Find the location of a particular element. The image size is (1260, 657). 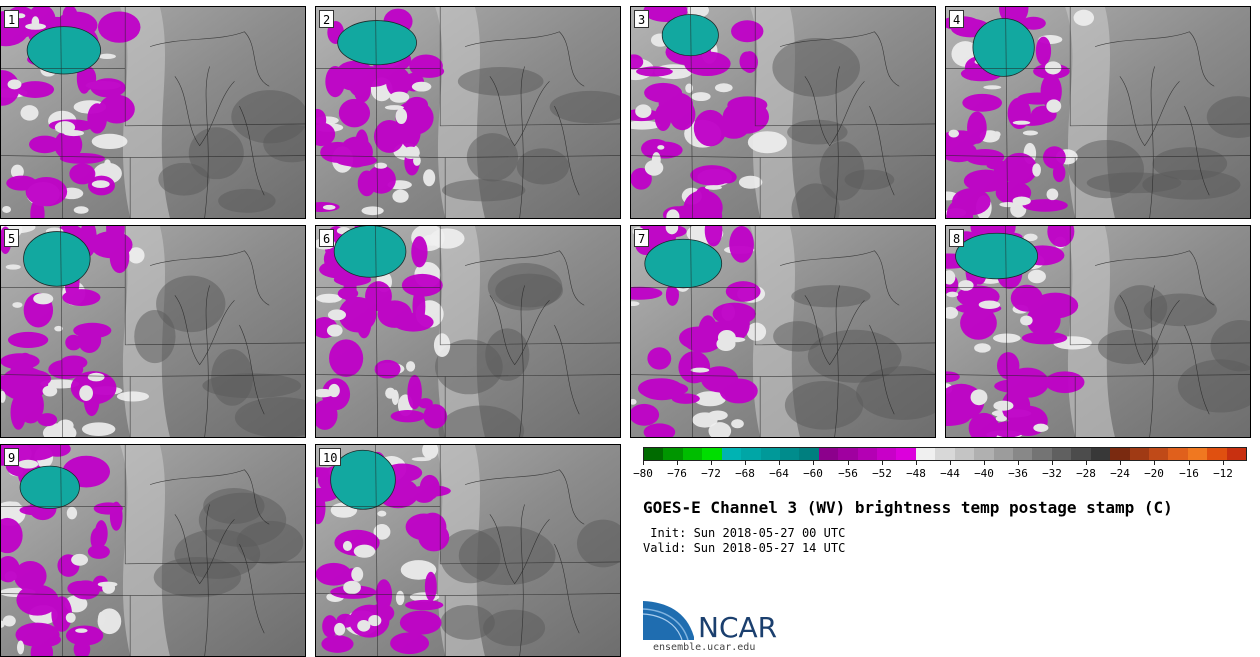

panel-number: 8 is located at coordinates (957, 238).